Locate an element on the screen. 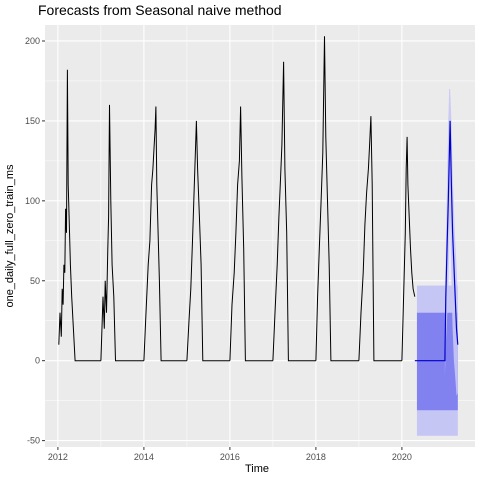  y-tick-label: 50 is located at coordinates (35, 281).